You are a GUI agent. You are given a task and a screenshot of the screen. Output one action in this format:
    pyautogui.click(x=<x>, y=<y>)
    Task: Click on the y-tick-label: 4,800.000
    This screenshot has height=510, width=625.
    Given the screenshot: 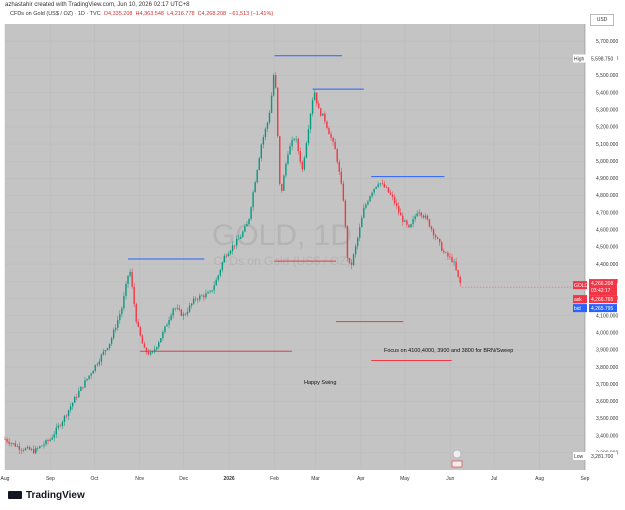 What is the action you would take?
    pyautogui.click(x=607, y=196)
    